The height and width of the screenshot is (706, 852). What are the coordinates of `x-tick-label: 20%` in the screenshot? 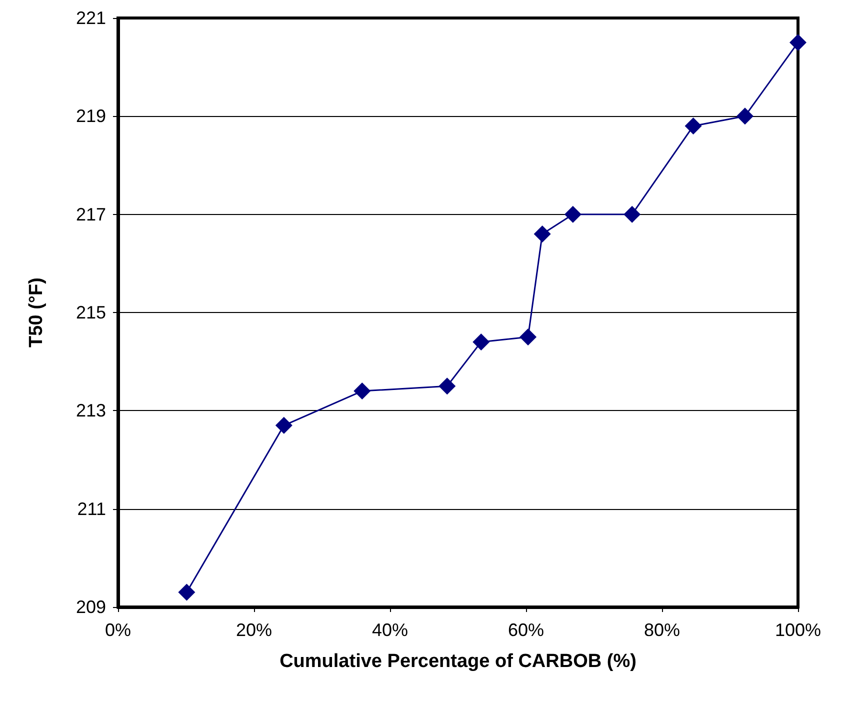 It's located at (254, 630).